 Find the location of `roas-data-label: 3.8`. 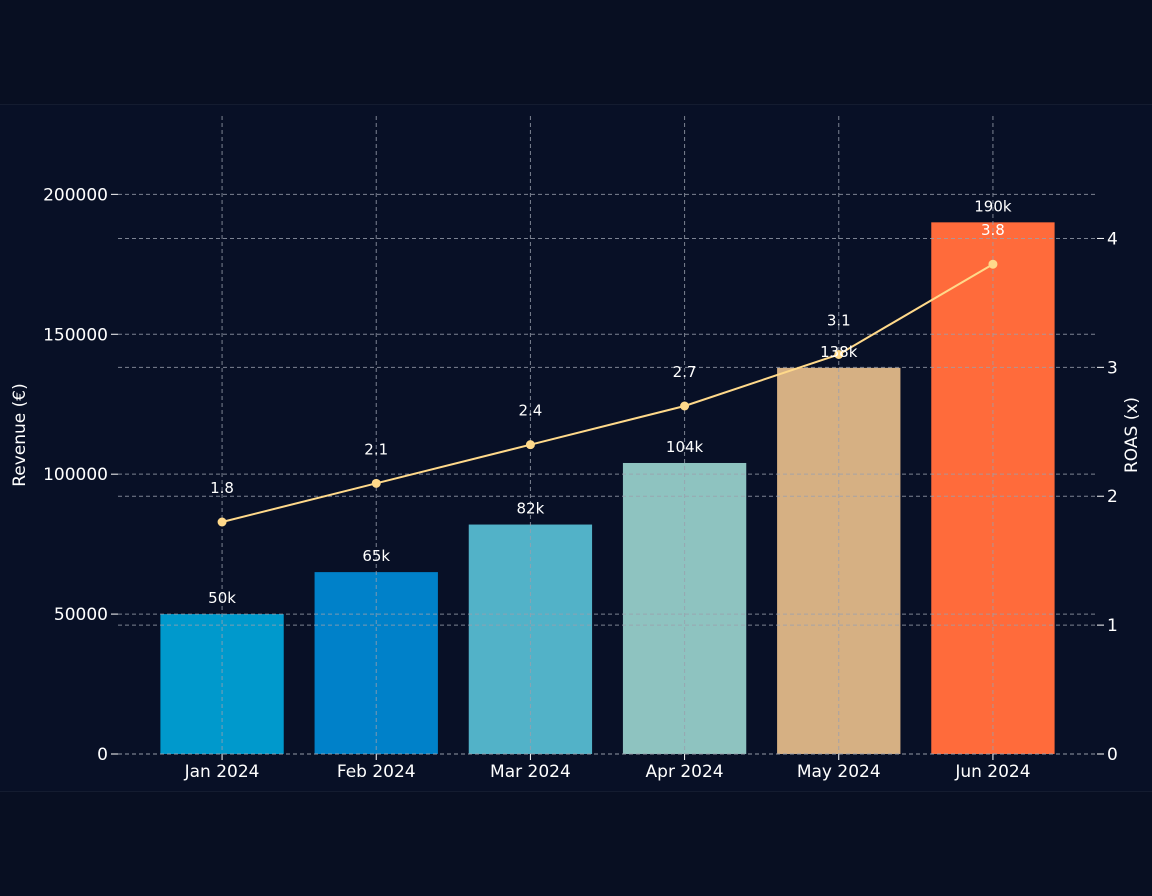

roas-data-label: 3.8 is located at coordinates (993, 230).